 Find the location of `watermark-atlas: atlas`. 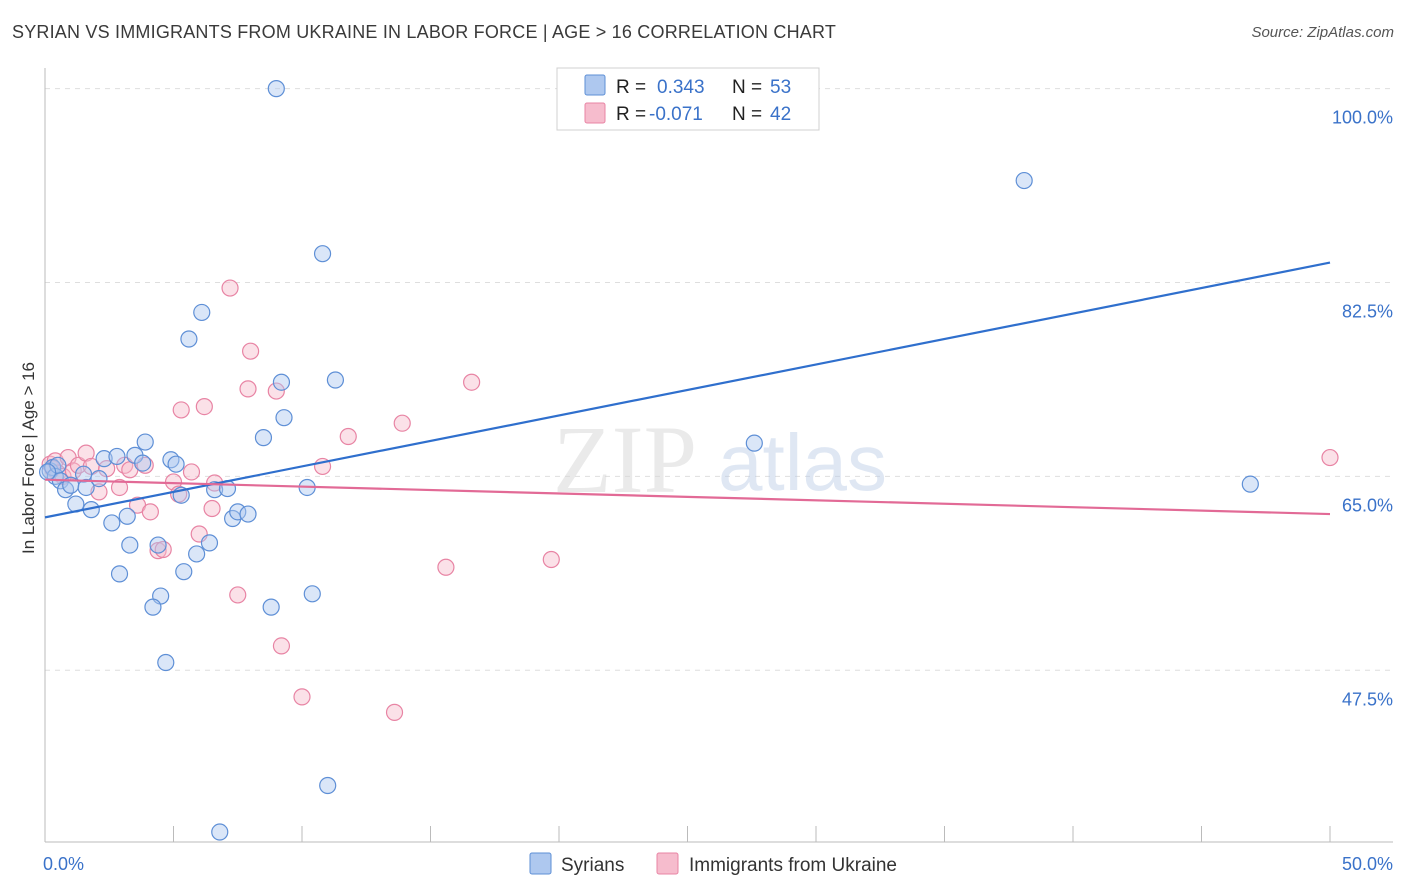

watermark-atlas: atlas is located at coordinates (802, 462).